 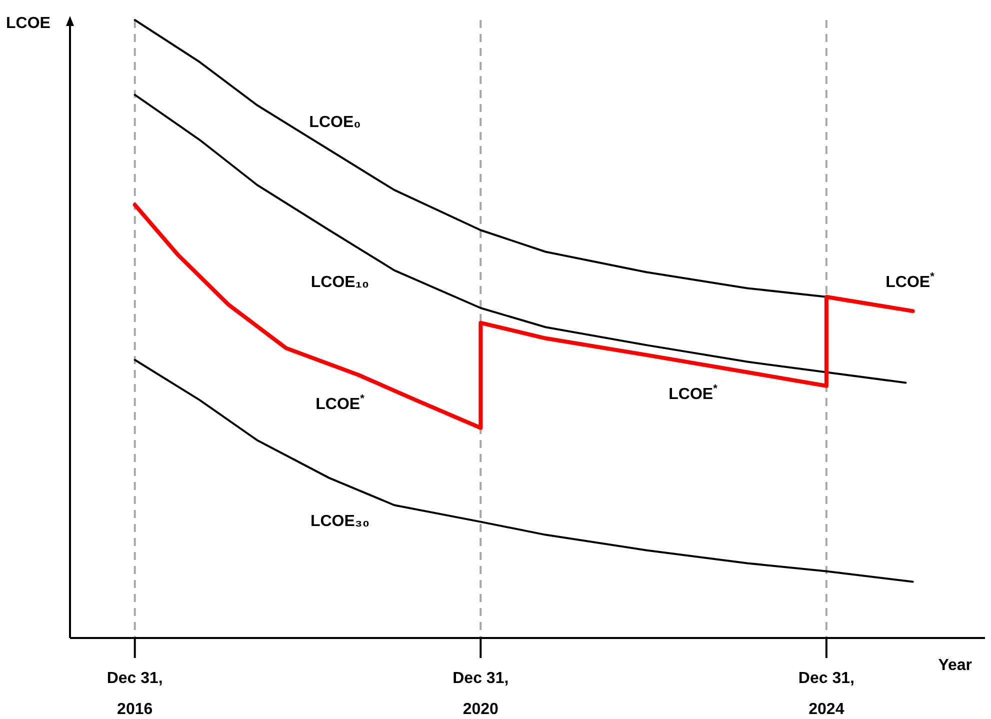 What do you see at coordinates (341, 403) in the screenshot?
I see `series-label: LCOE$^{*}$` at bounding box center [341, 403].